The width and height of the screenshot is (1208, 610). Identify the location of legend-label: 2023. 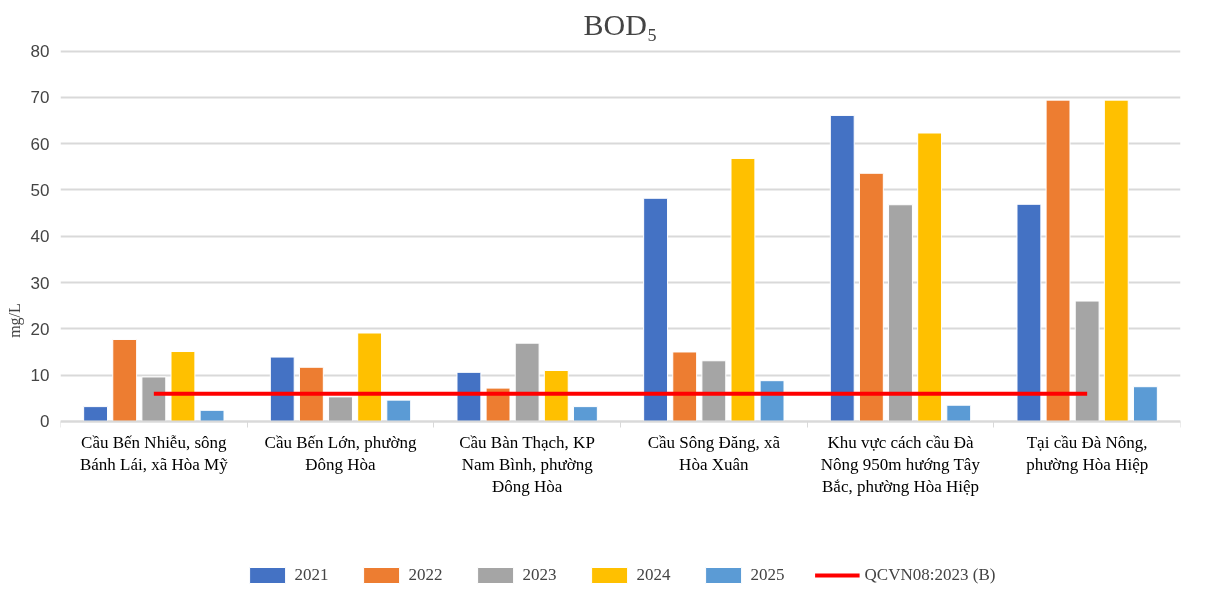
(539, 575).